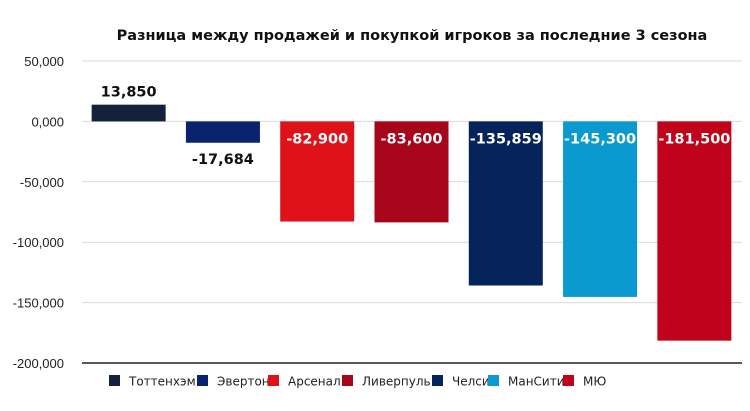 Image resolution: width=750 pixels, height=411 pixels. What do you see at coordinates (396, 382) in the screenshot?
I see `legend-label: Ливерпуль` at bounding box center [396, 382].